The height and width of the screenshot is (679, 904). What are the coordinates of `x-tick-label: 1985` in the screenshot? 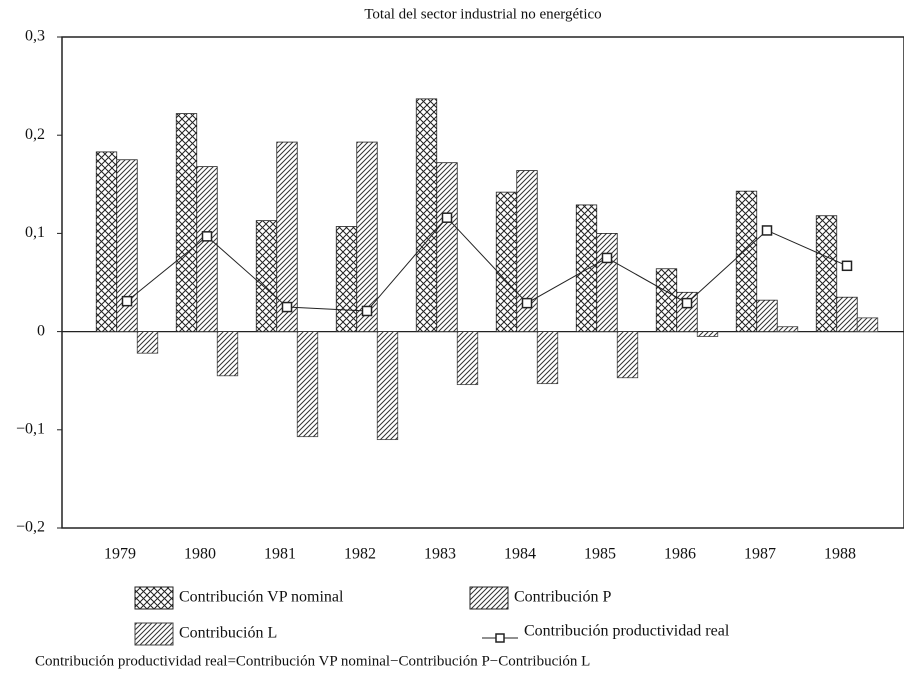 It's located at (600, 554).